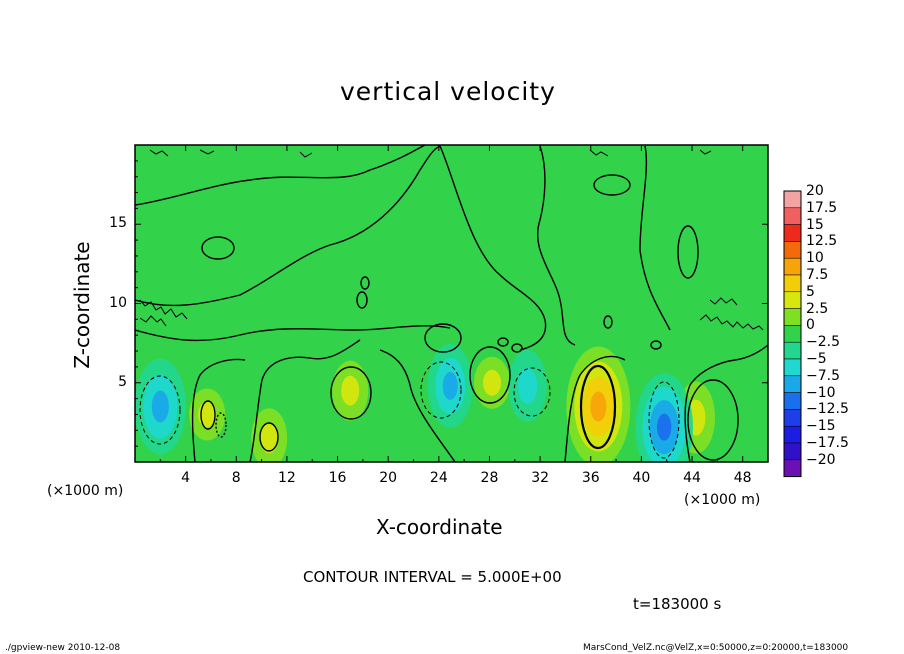 This screenshot has height=654, width=904. I want to click on y-tick-label: 10, so click(118, 302).